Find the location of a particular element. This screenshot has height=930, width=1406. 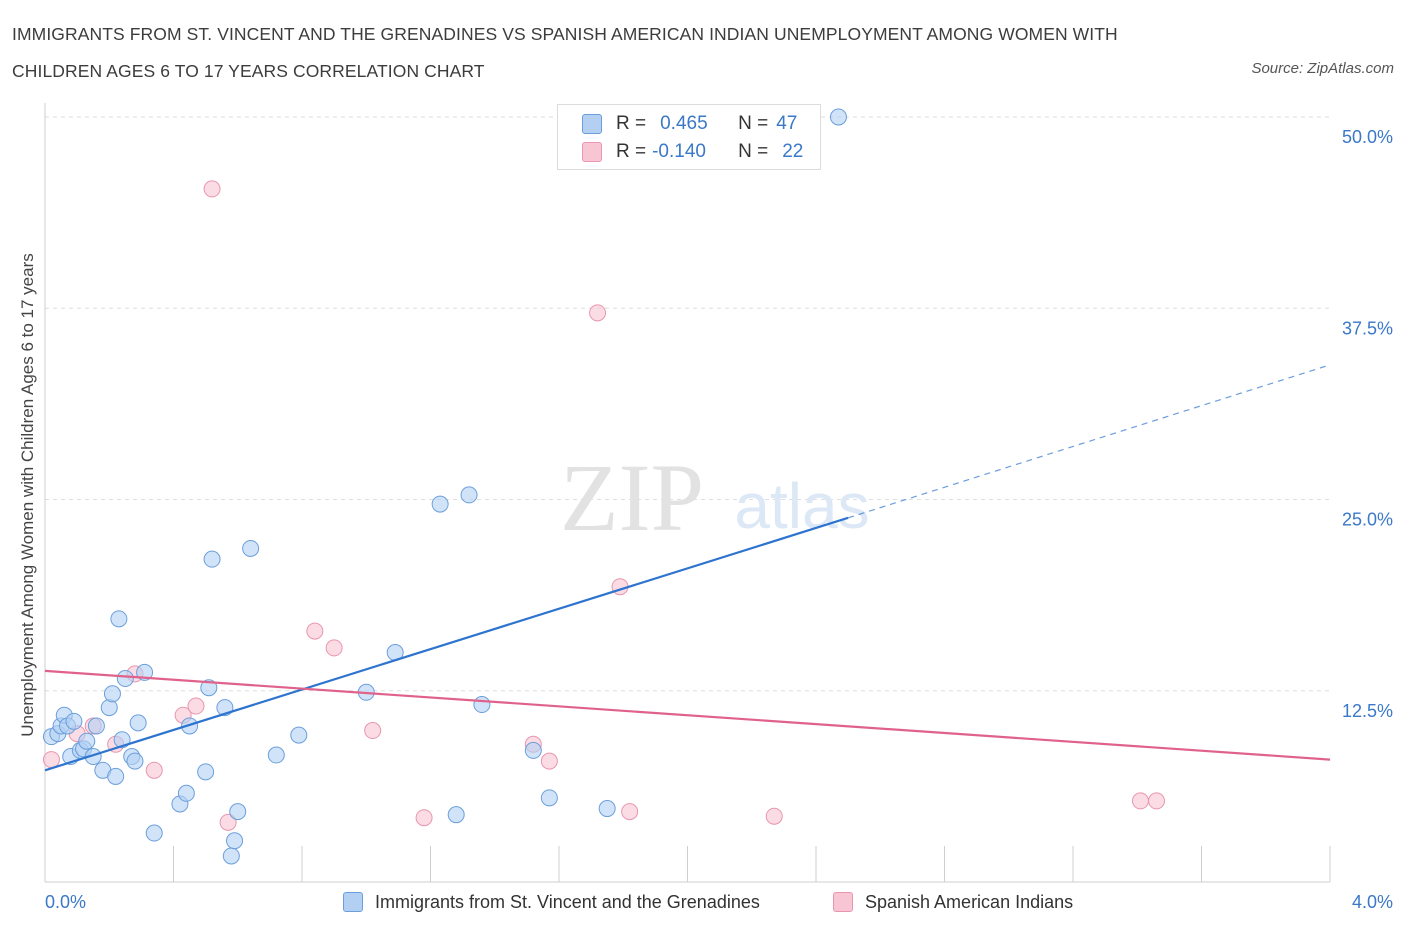

y-tick-labels: 12.5% 25.0% 37.5% 50.0% is located at coordinates (1367, 424).